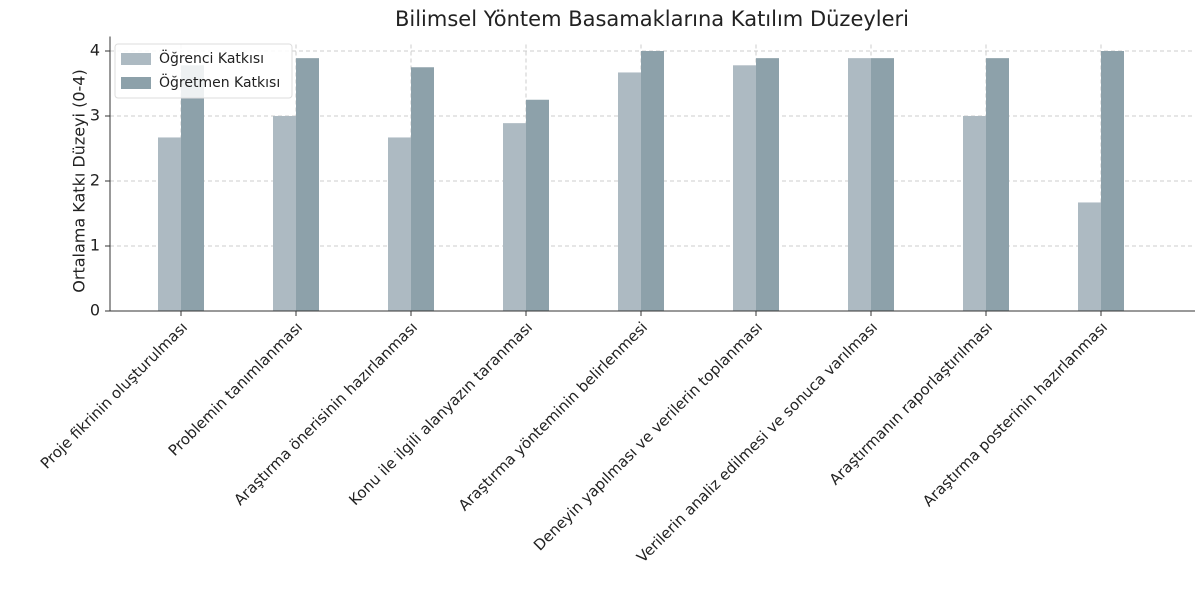 The width and height of the screenshot is (1198, 593). I want to click on y-axis-label: Ortalama Katkı Düzeyi (0-4), so click(79, 180).